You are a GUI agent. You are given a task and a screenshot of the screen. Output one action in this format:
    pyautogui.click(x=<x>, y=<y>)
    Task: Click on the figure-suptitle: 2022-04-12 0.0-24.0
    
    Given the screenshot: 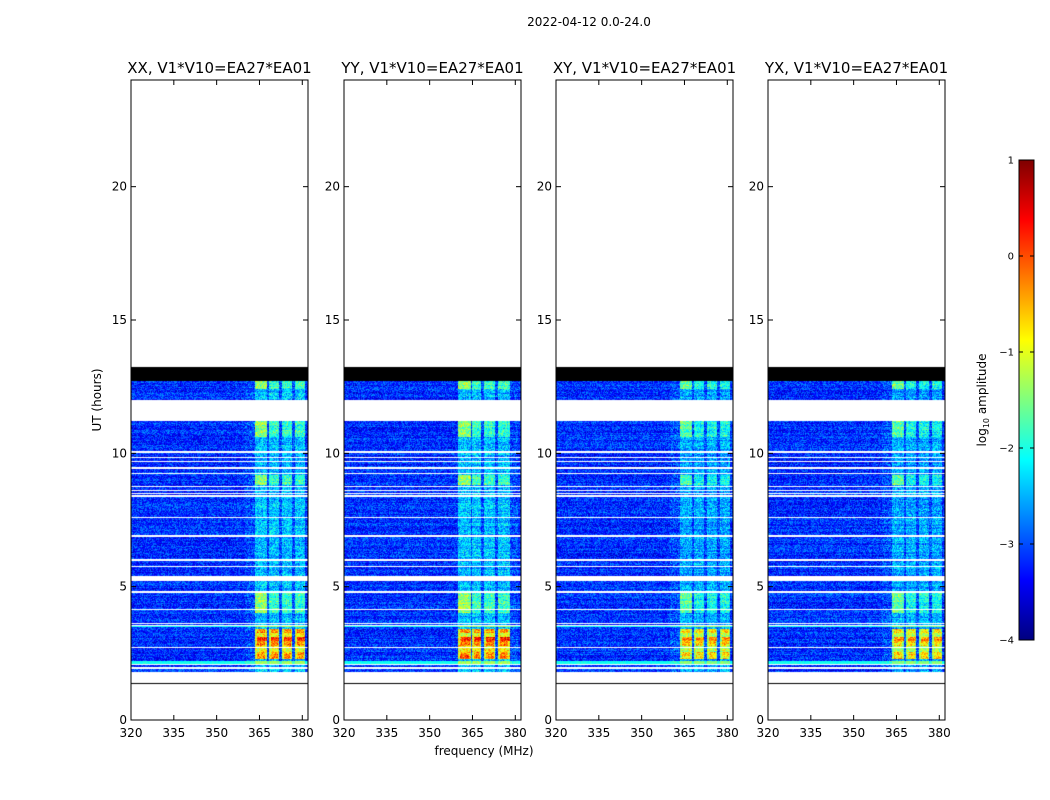 What is the action you would take?
    pyautogui.click(x=589, y=22)
    